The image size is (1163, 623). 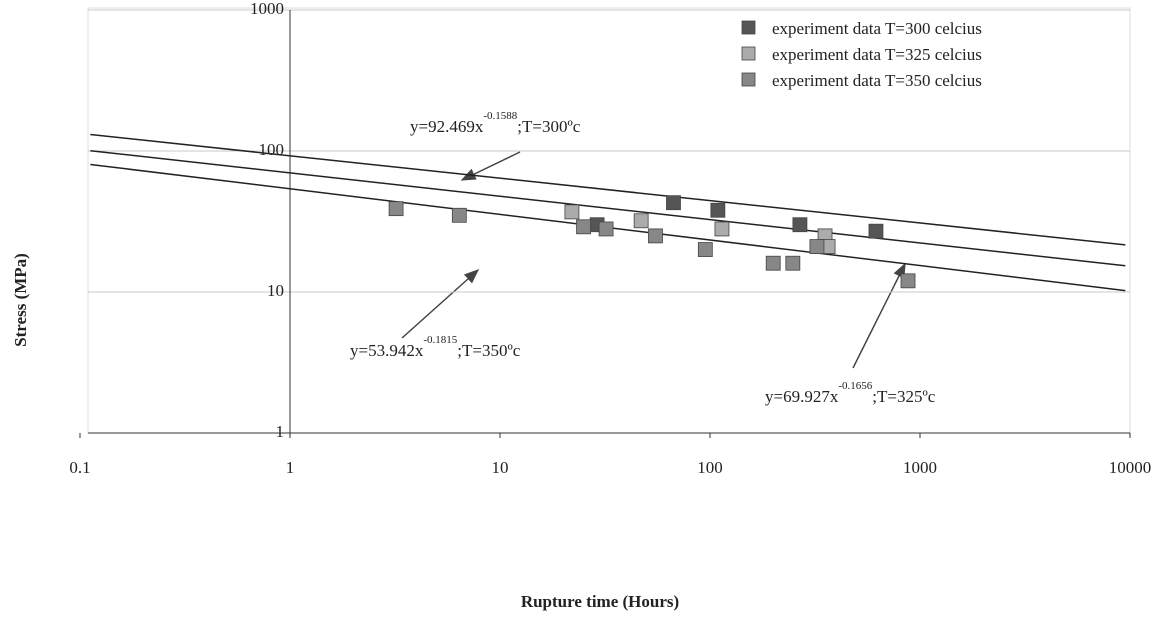 I want to click on x-tick-label: 1000, so click(x=920, y=467).